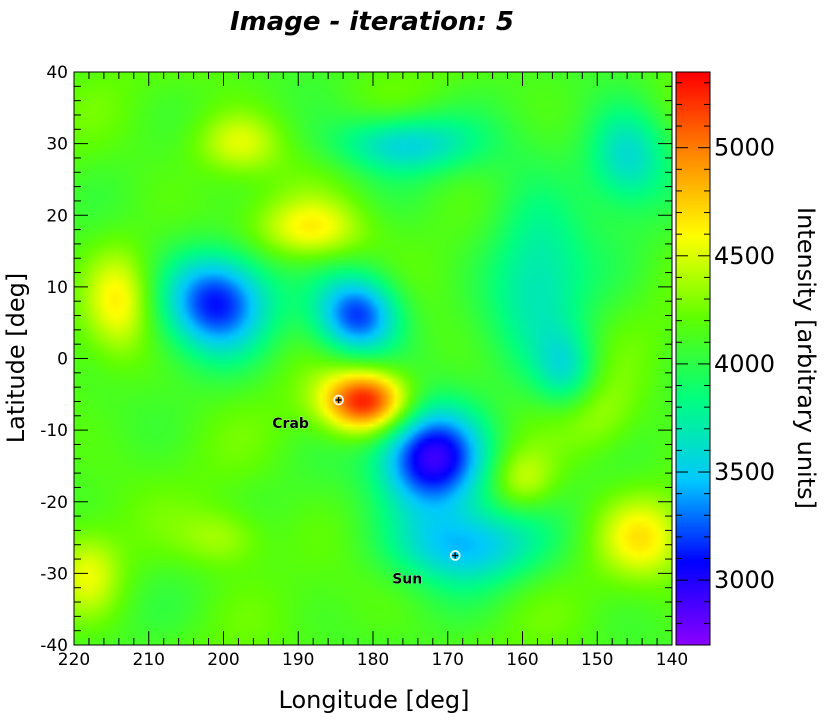  Describe the element at coordinates (744, 472) in the screenshot. I see `colorbar-tick-label: 3500` at that location.